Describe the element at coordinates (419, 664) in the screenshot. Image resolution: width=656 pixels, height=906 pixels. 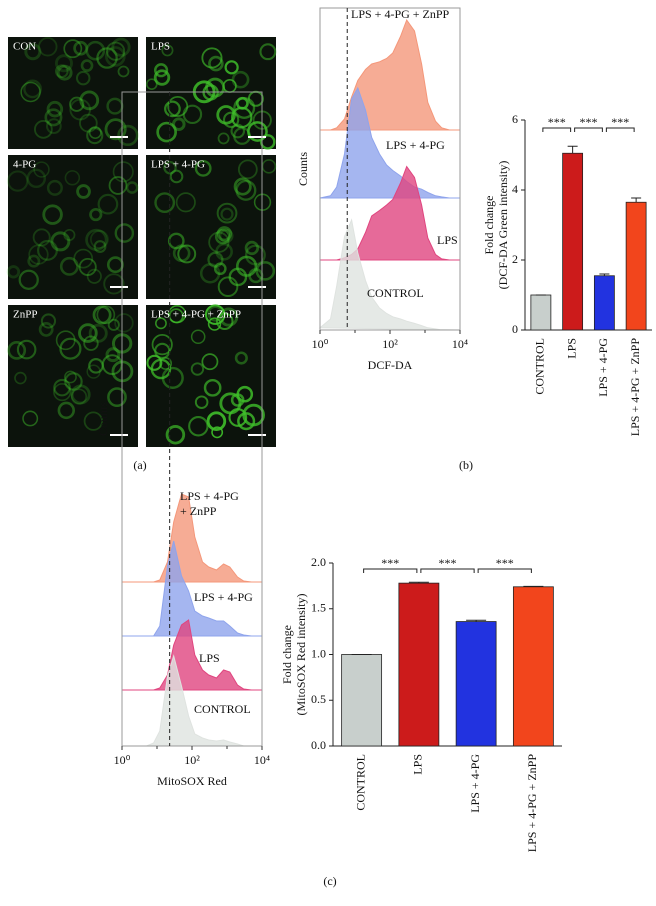
I see `bar` at that location.